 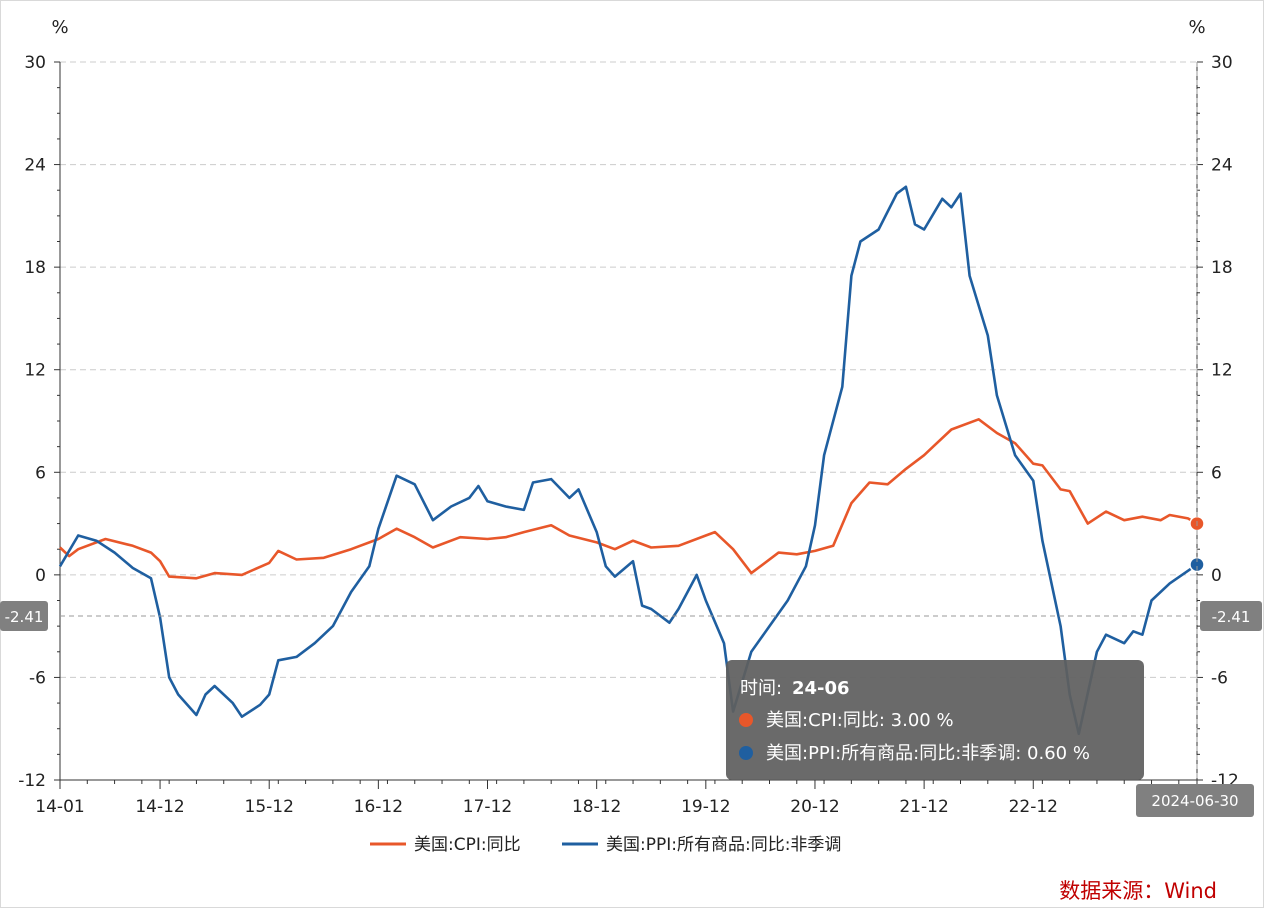 What do you see at coordinates (723, 845) in the screenshot?
I see `legend-label-2: 美国:PPI:所有商品:同比:非季调` at bounding box center [723, 845].